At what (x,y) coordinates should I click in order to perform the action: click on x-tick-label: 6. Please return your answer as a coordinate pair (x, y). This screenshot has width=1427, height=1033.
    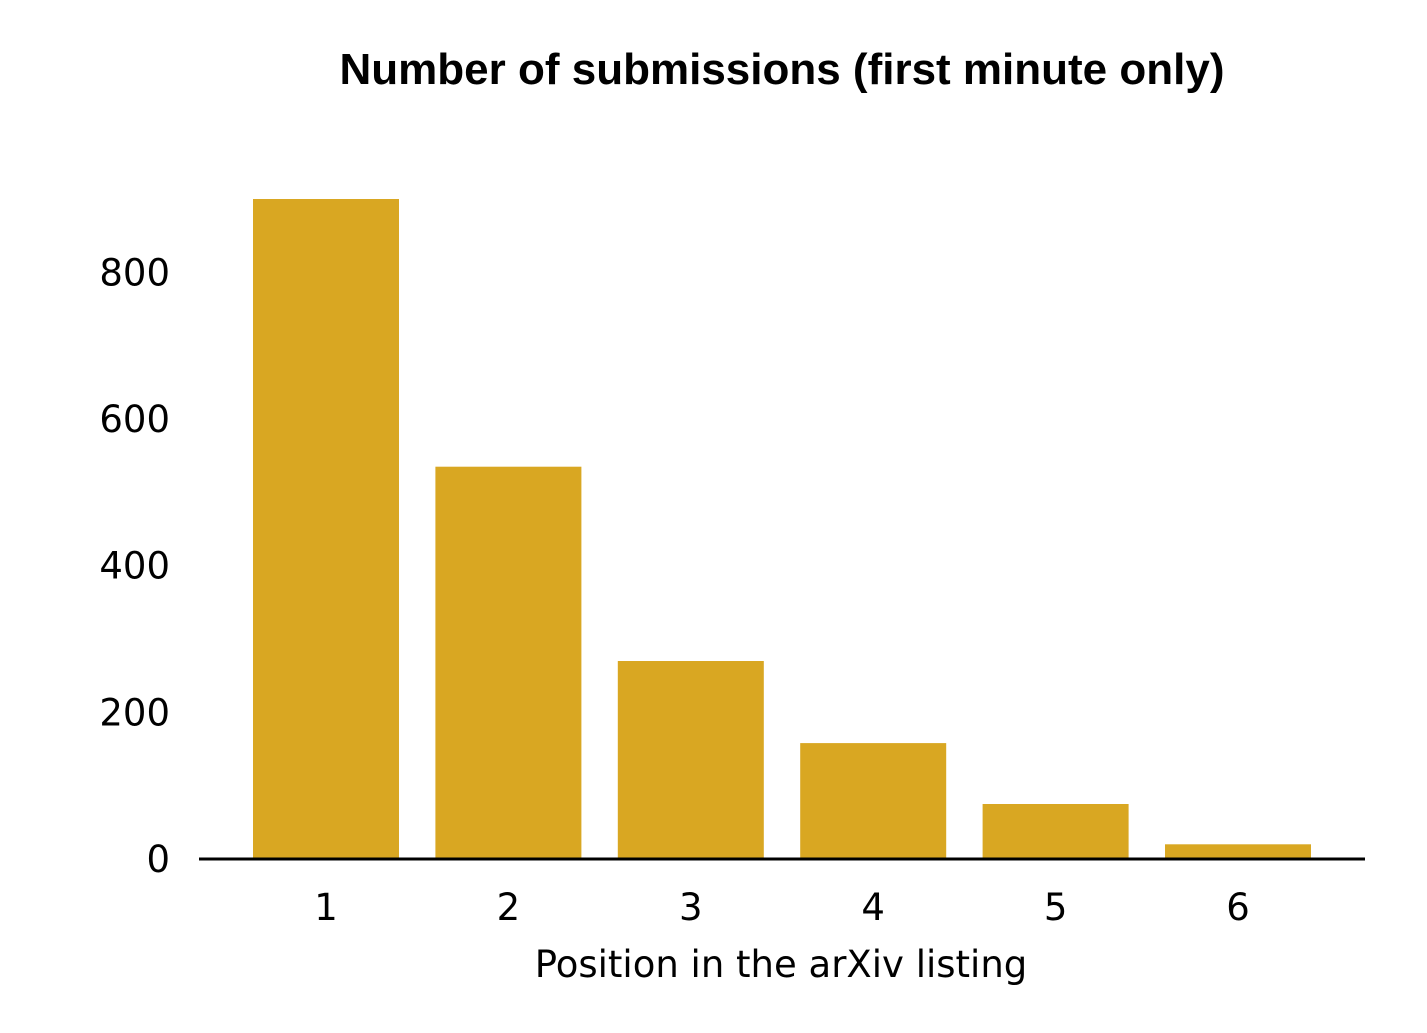
    Looking at the image, I should click on (1238, 907).